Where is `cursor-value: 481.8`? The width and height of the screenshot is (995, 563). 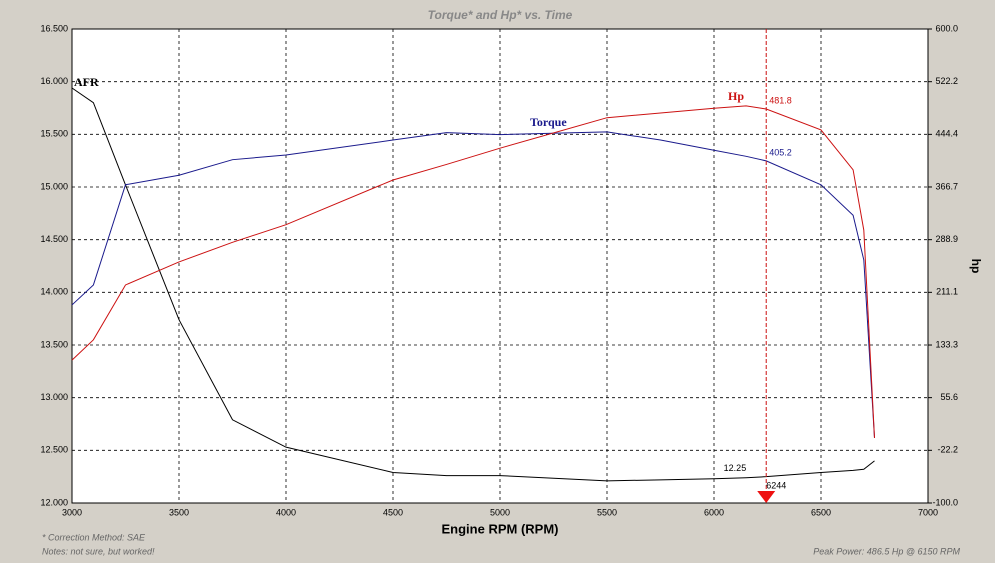 cursor-value: 481.8 is located at coordinates (780, 100).